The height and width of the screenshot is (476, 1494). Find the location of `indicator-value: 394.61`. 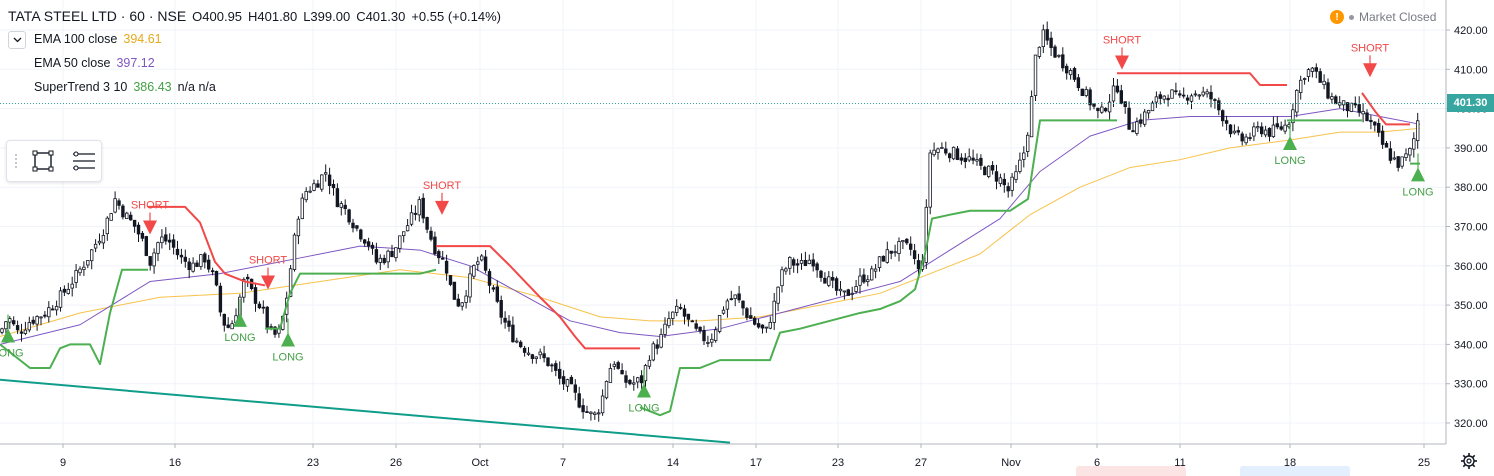

indicator-value: 394.61 is located at coordinates (142, 39).